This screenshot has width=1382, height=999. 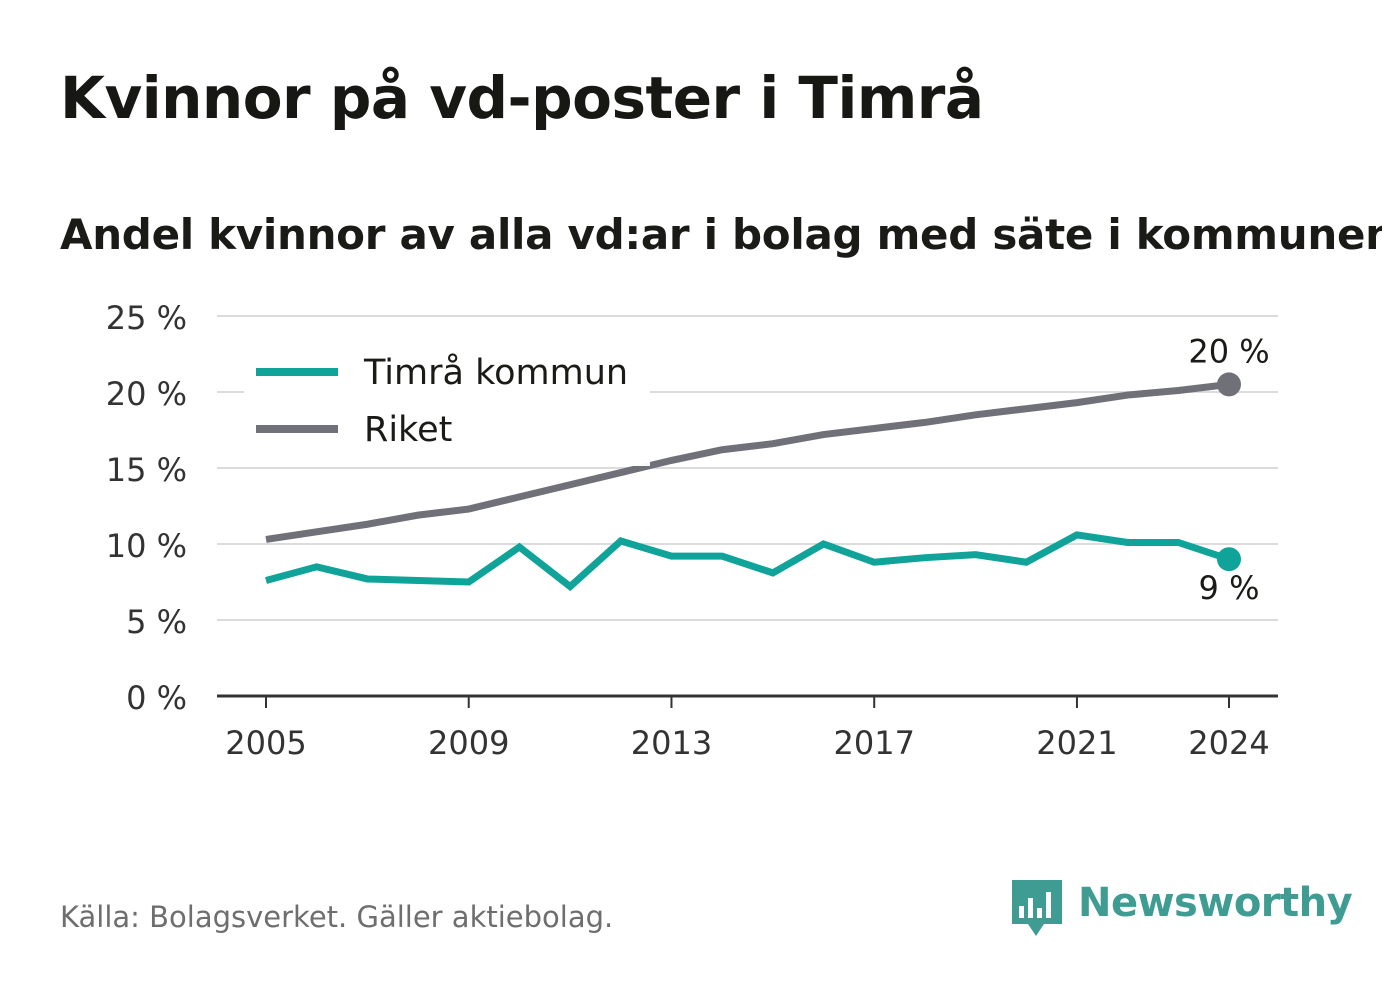 What do you see at coordinates (337, 917) in the screenshot?
I see `source-note: Källa: Bolagsverket. Gäller aktiebolag.` at bounding box center [337, 917].